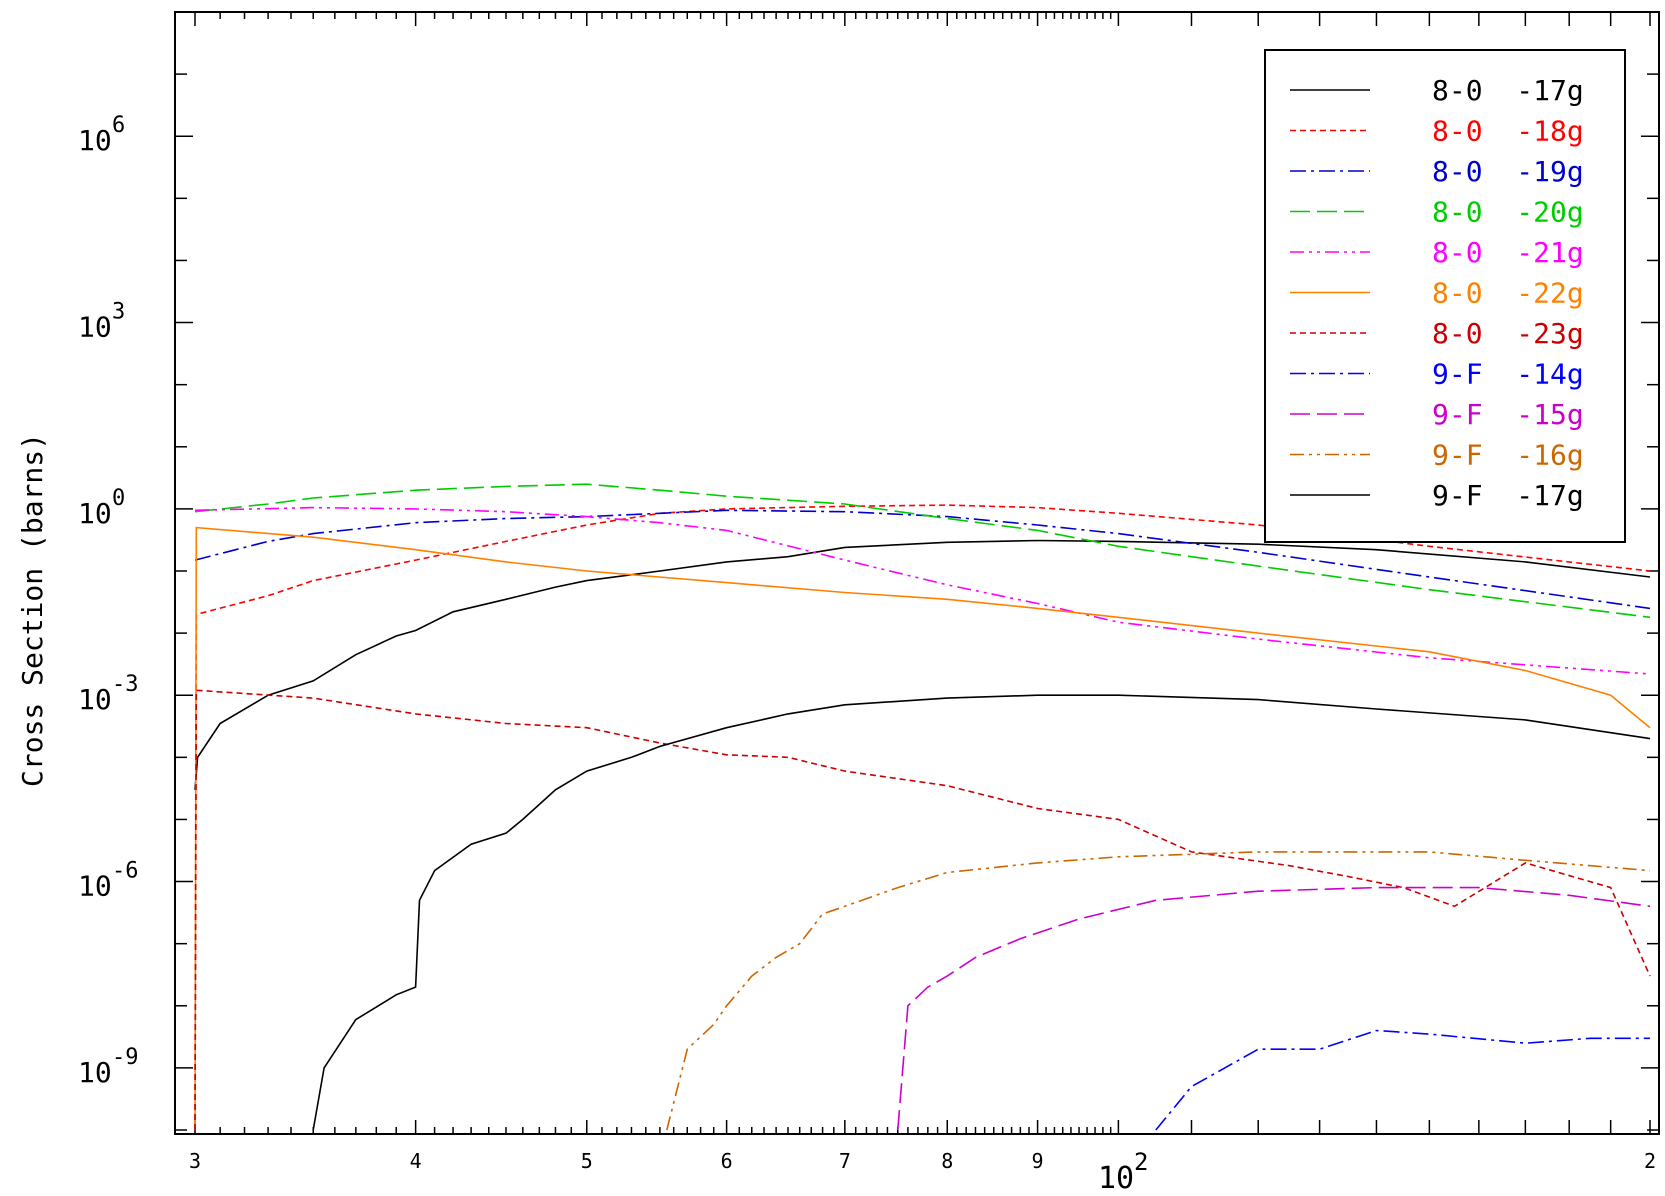  I want to click on y-tick-label: 10 3, so click(101, 322).